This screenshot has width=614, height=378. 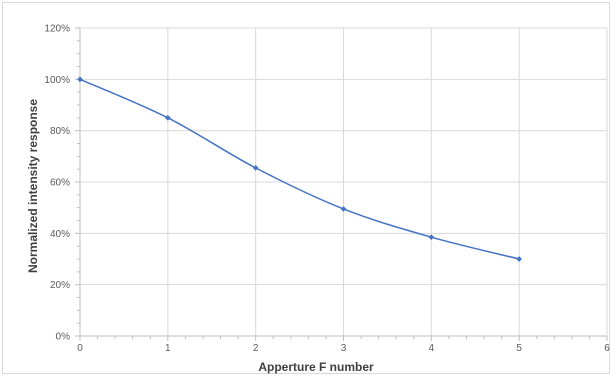 I want to click on x-tick-label: 0, so click(x=80, y=348).